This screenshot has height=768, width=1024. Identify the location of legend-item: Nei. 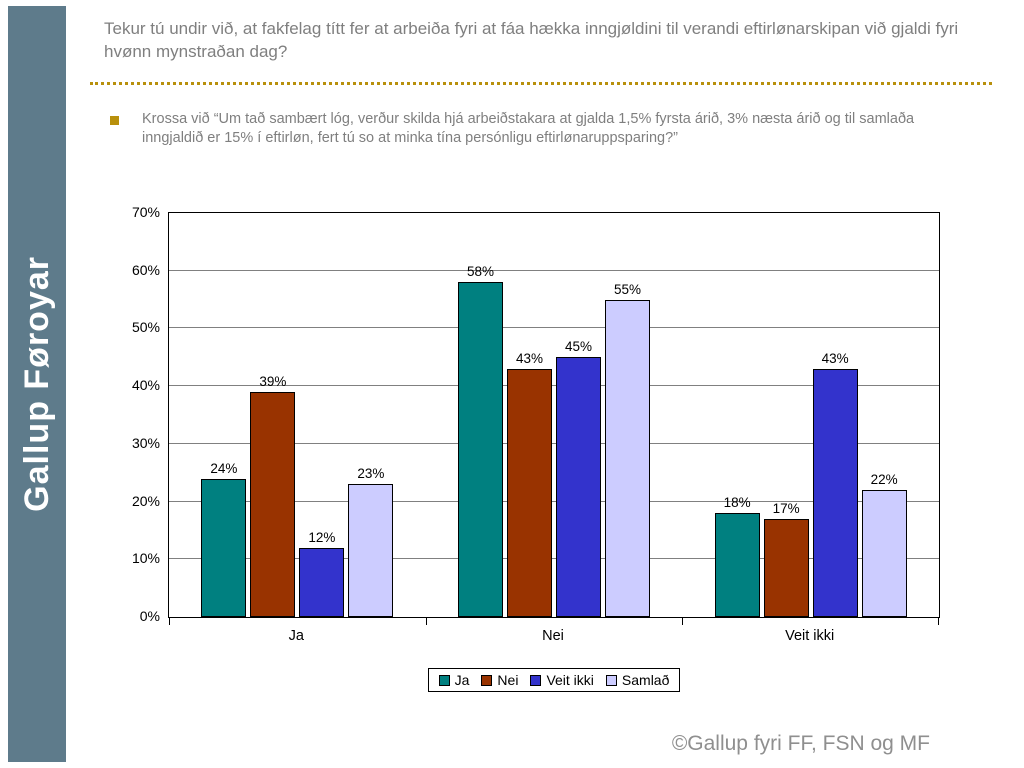
(499, 680).